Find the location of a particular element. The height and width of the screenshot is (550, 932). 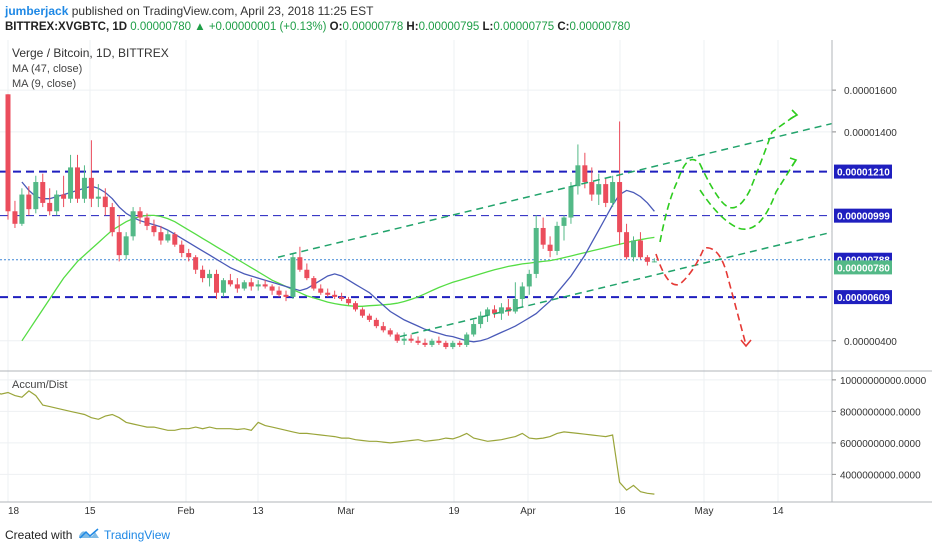

price-label: 0.00000999 is located at coordinates (863, 217).